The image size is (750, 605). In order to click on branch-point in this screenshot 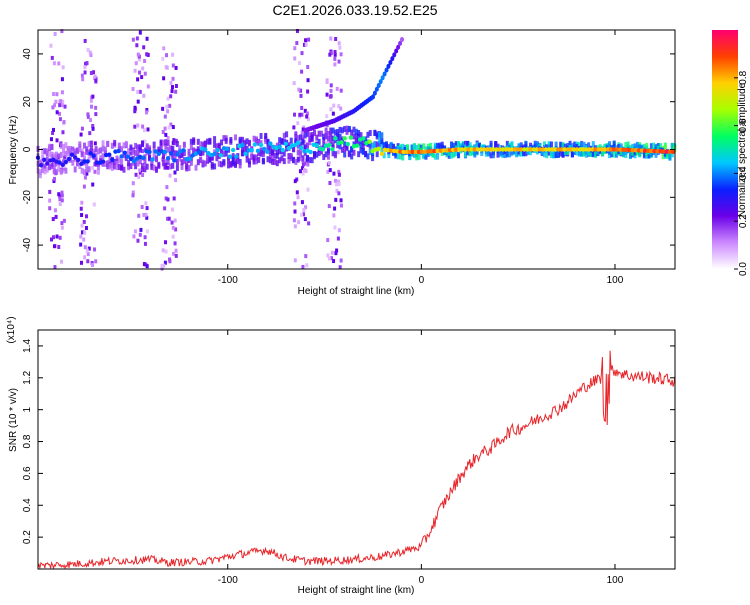, I will do `click(384, 74)`.